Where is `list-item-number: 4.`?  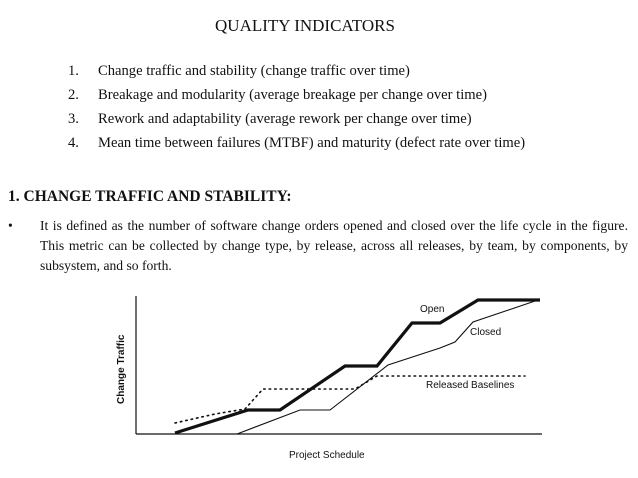 list-item-number: 4. is located at coordinates (73, 143).